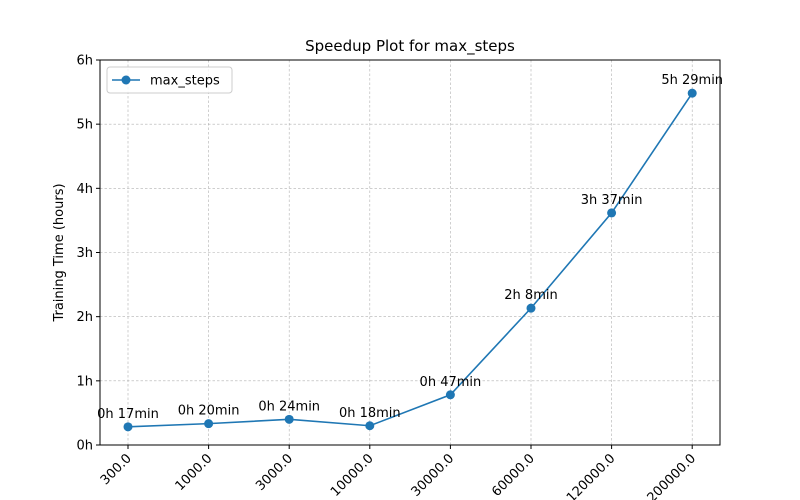 The height and width of the screenshot is (500, 800). What do you see at coordinates (692, 80) in the screenshot?
I see `data-label: 5h 29min` at bounding box center [692, 80].